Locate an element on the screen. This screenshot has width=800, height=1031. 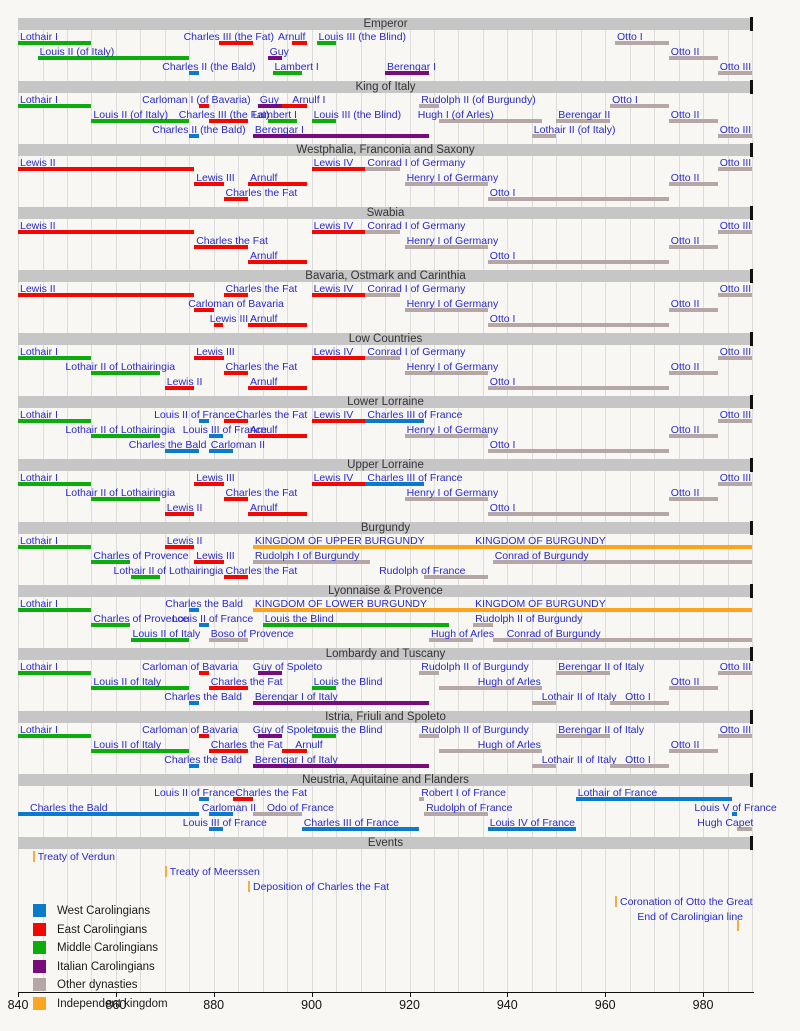
event-link: Deposition of Charles the Fat is located at coordinates (321, 887).